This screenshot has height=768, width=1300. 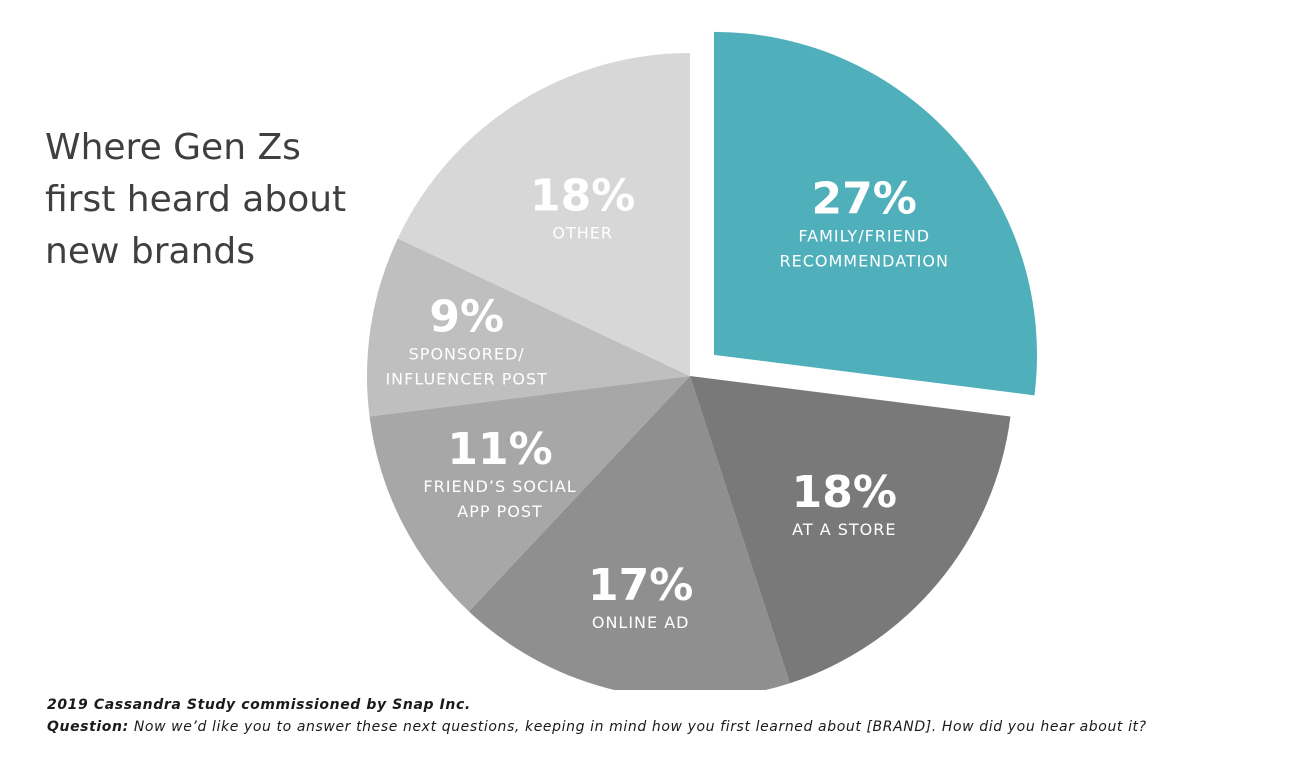 I want to click on slice-category-label: ONLINE AD, so click(x=641, y=622).